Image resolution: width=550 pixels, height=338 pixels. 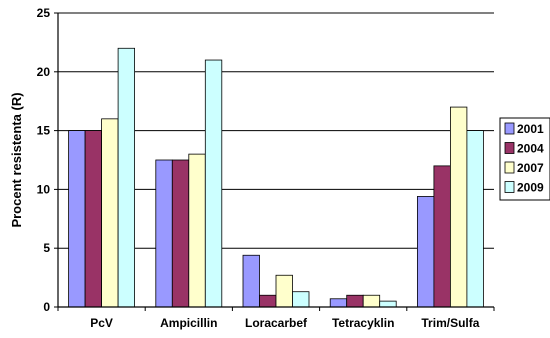 I want to click on y-tick-label: 0, so click(x=46, y=307).